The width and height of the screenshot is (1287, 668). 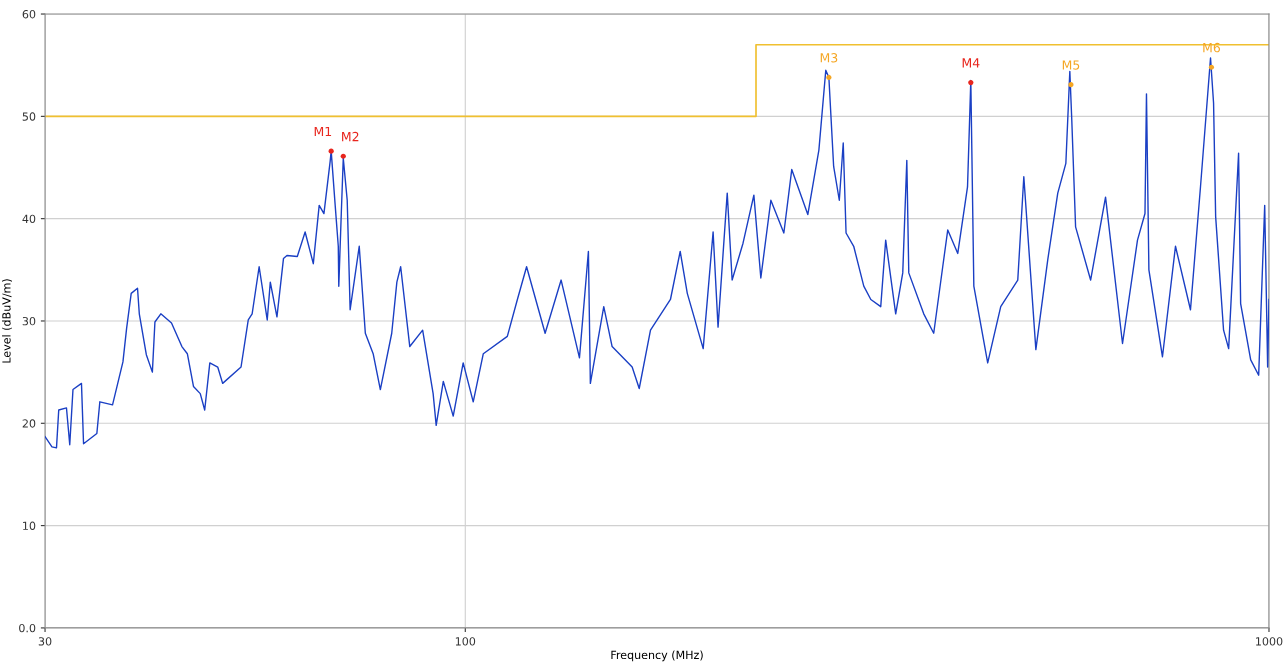 I want to click on y-tick-label: 20, so click(x=29, y=423).